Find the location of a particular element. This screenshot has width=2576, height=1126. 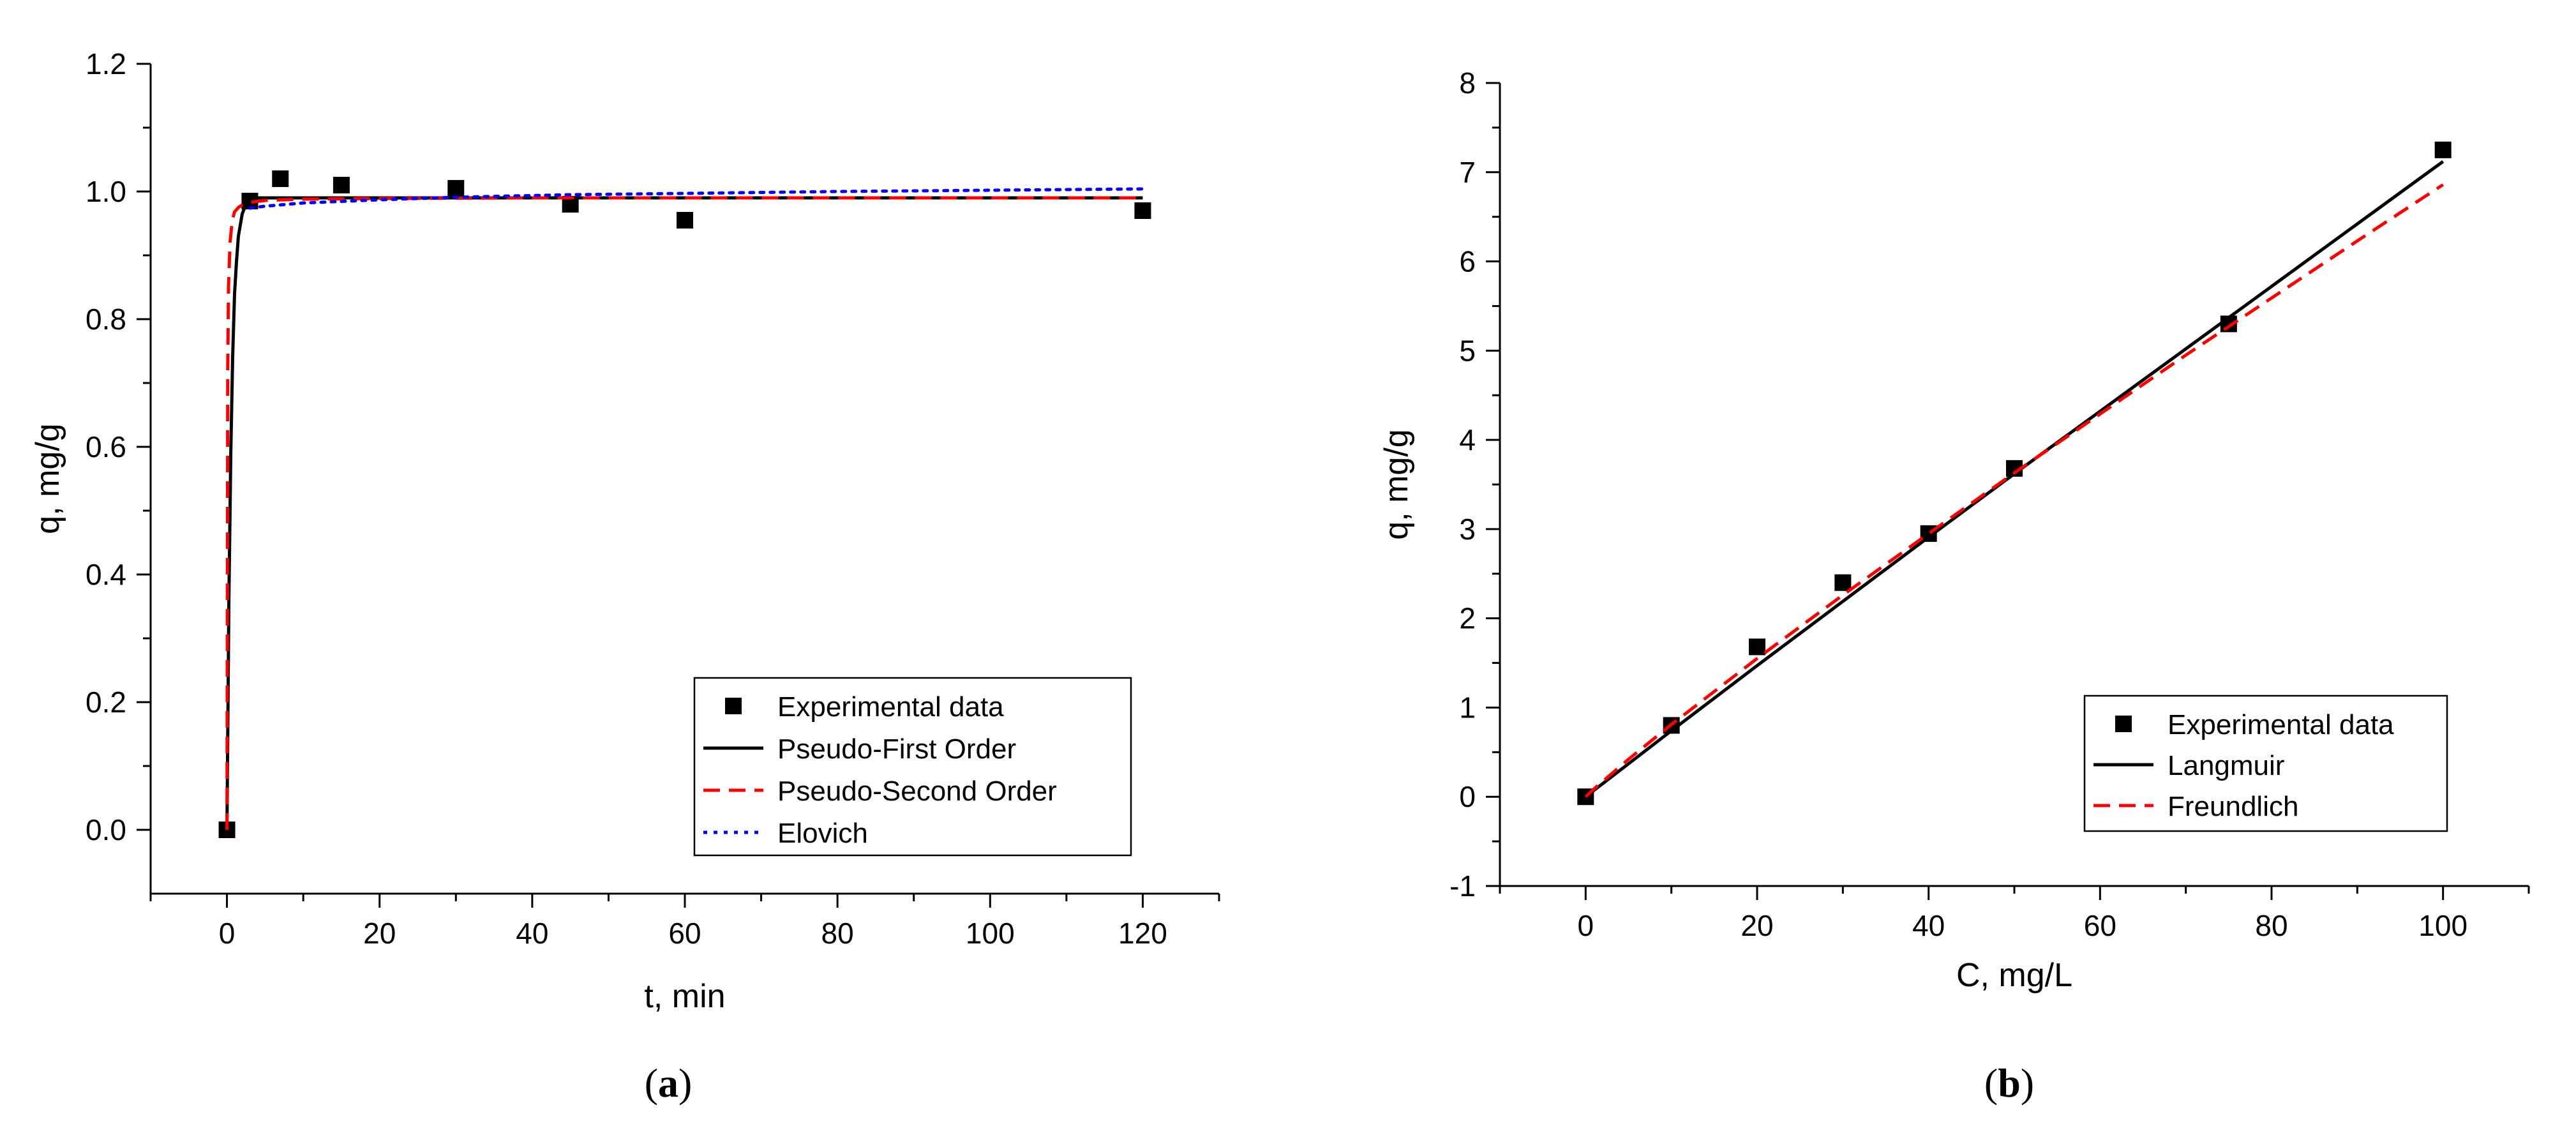

y-tick-label: 4 is located at coordinates (1467, 439).